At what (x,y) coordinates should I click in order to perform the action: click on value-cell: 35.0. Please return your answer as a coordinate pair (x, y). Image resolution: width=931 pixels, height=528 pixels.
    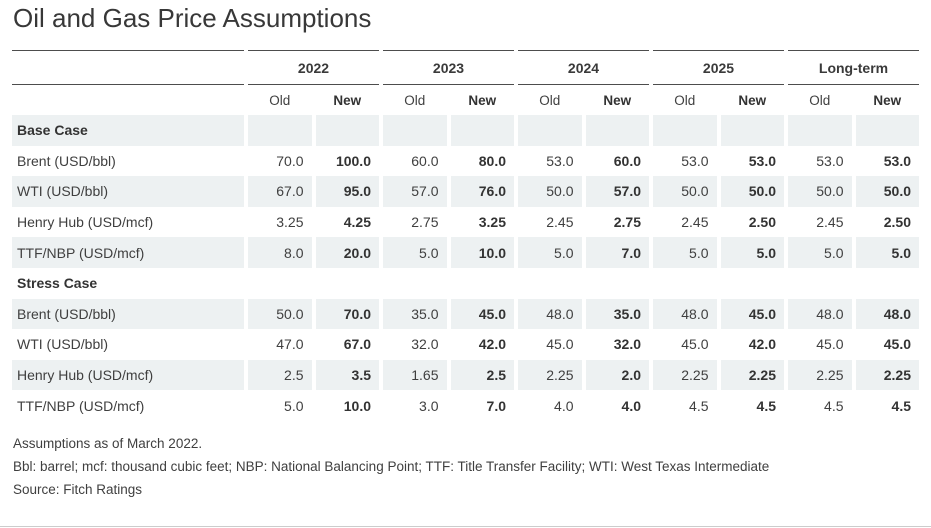
    Looking at the image, I should click on (415, 314).